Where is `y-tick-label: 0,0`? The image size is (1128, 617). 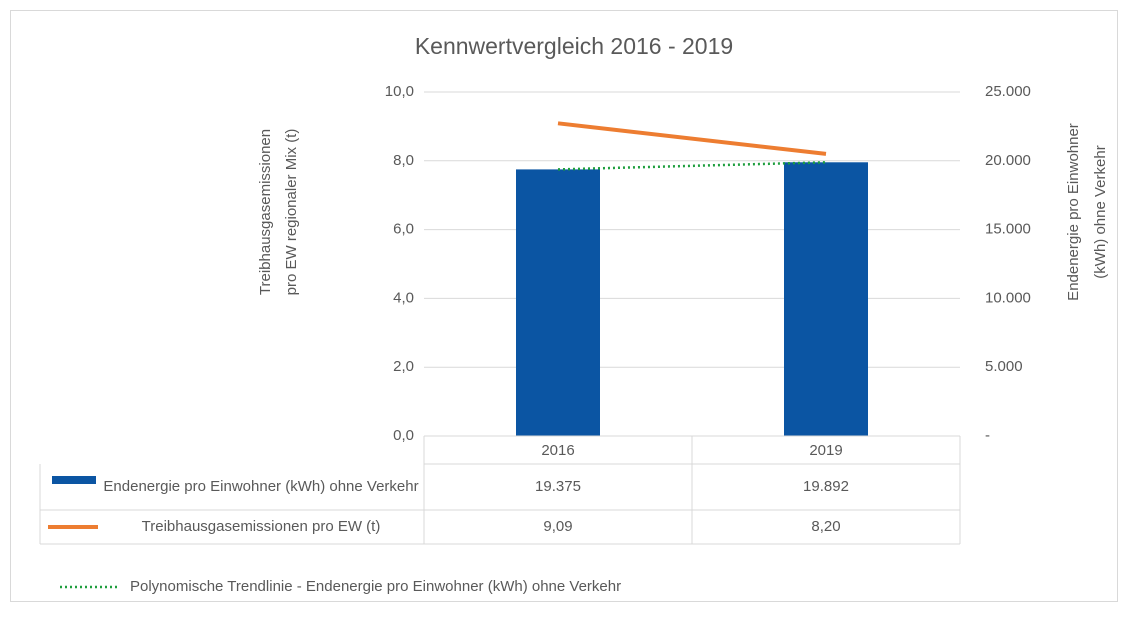 y-tick-label: 0,0 is located at coordinates (403, 435).